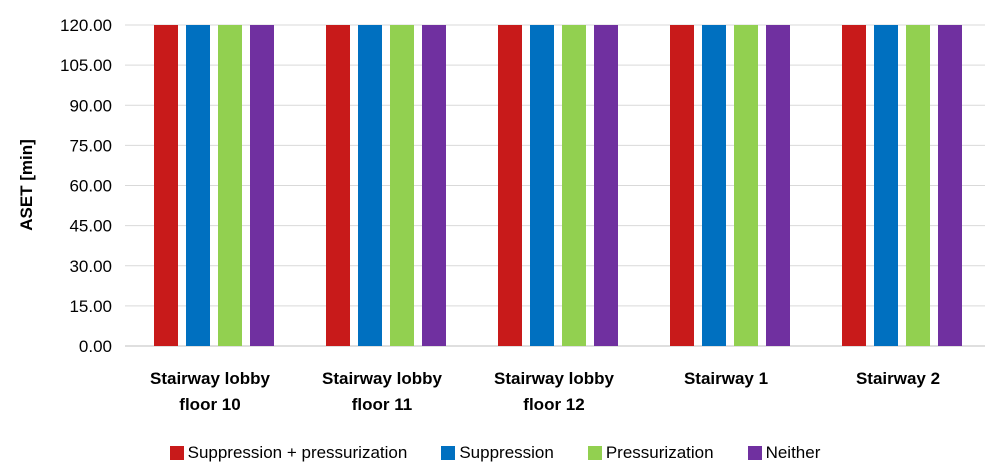 This screenshot has width=990, height=468. Describe the element at coordinates (726, 378) in the screenshot. I see `x-category-label: Stairway 1` at that location.